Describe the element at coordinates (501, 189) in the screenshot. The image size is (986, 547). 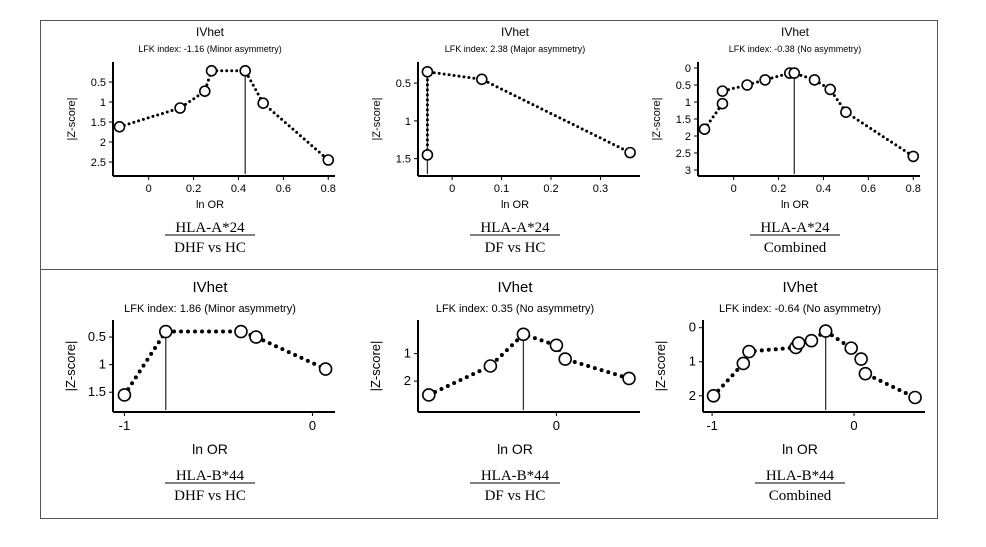
I see `x-tick-label: 0.1` at that location.